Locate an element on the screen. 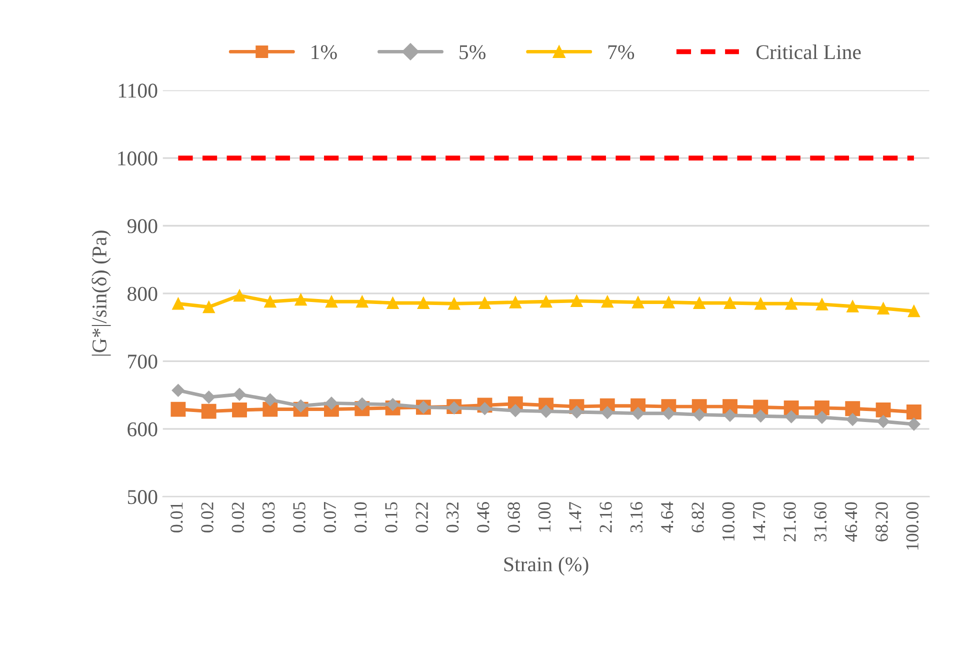 The height and width of the screenshot is (645, 958). y-tick-label: 1000 is located at coordinates (138, 158).